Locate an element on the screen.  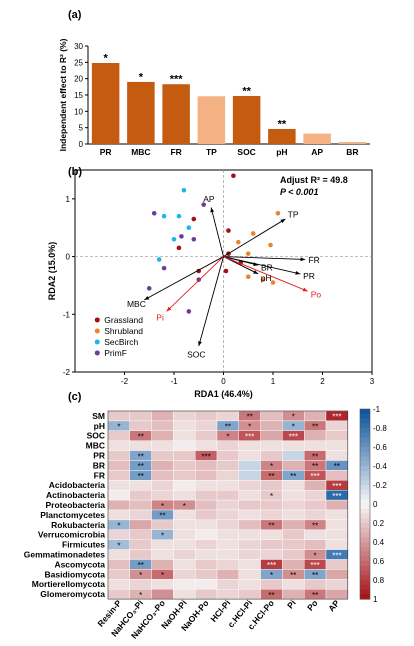
panel-b-vector-label: BR is located at coordinates (267, 267).